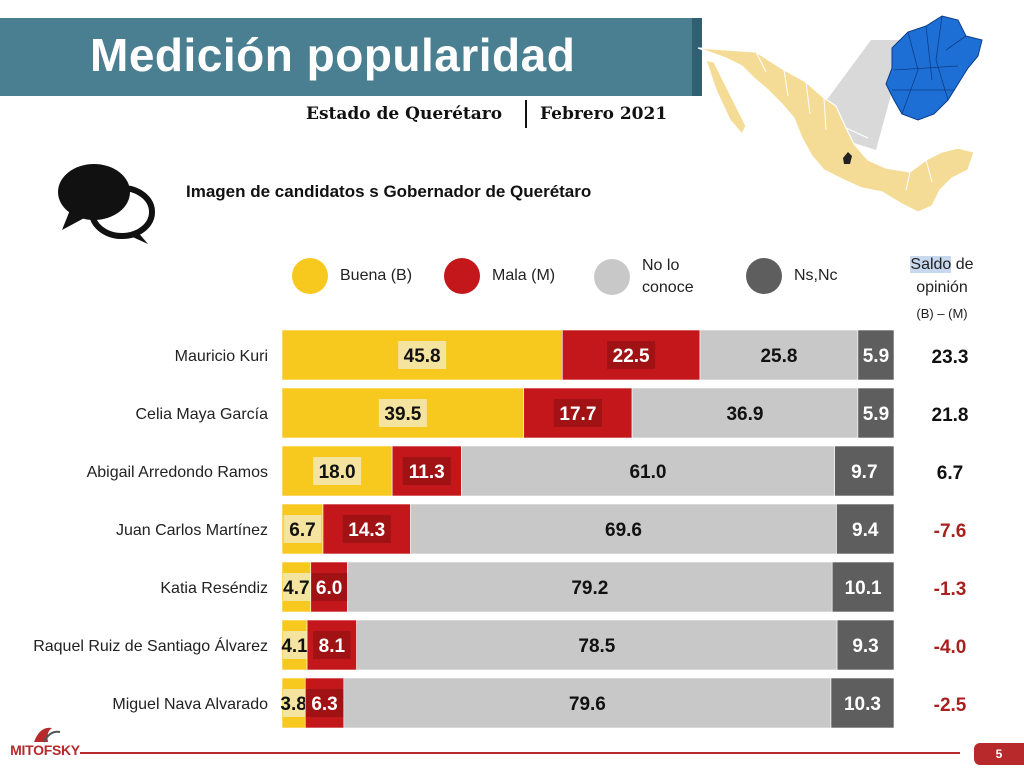 The width and height of the screenshot is (1024, 770). What do you see at coordinates (526, 114) in the screenshot?
I see `subtitle-divider` at bounding box center [526, 114].